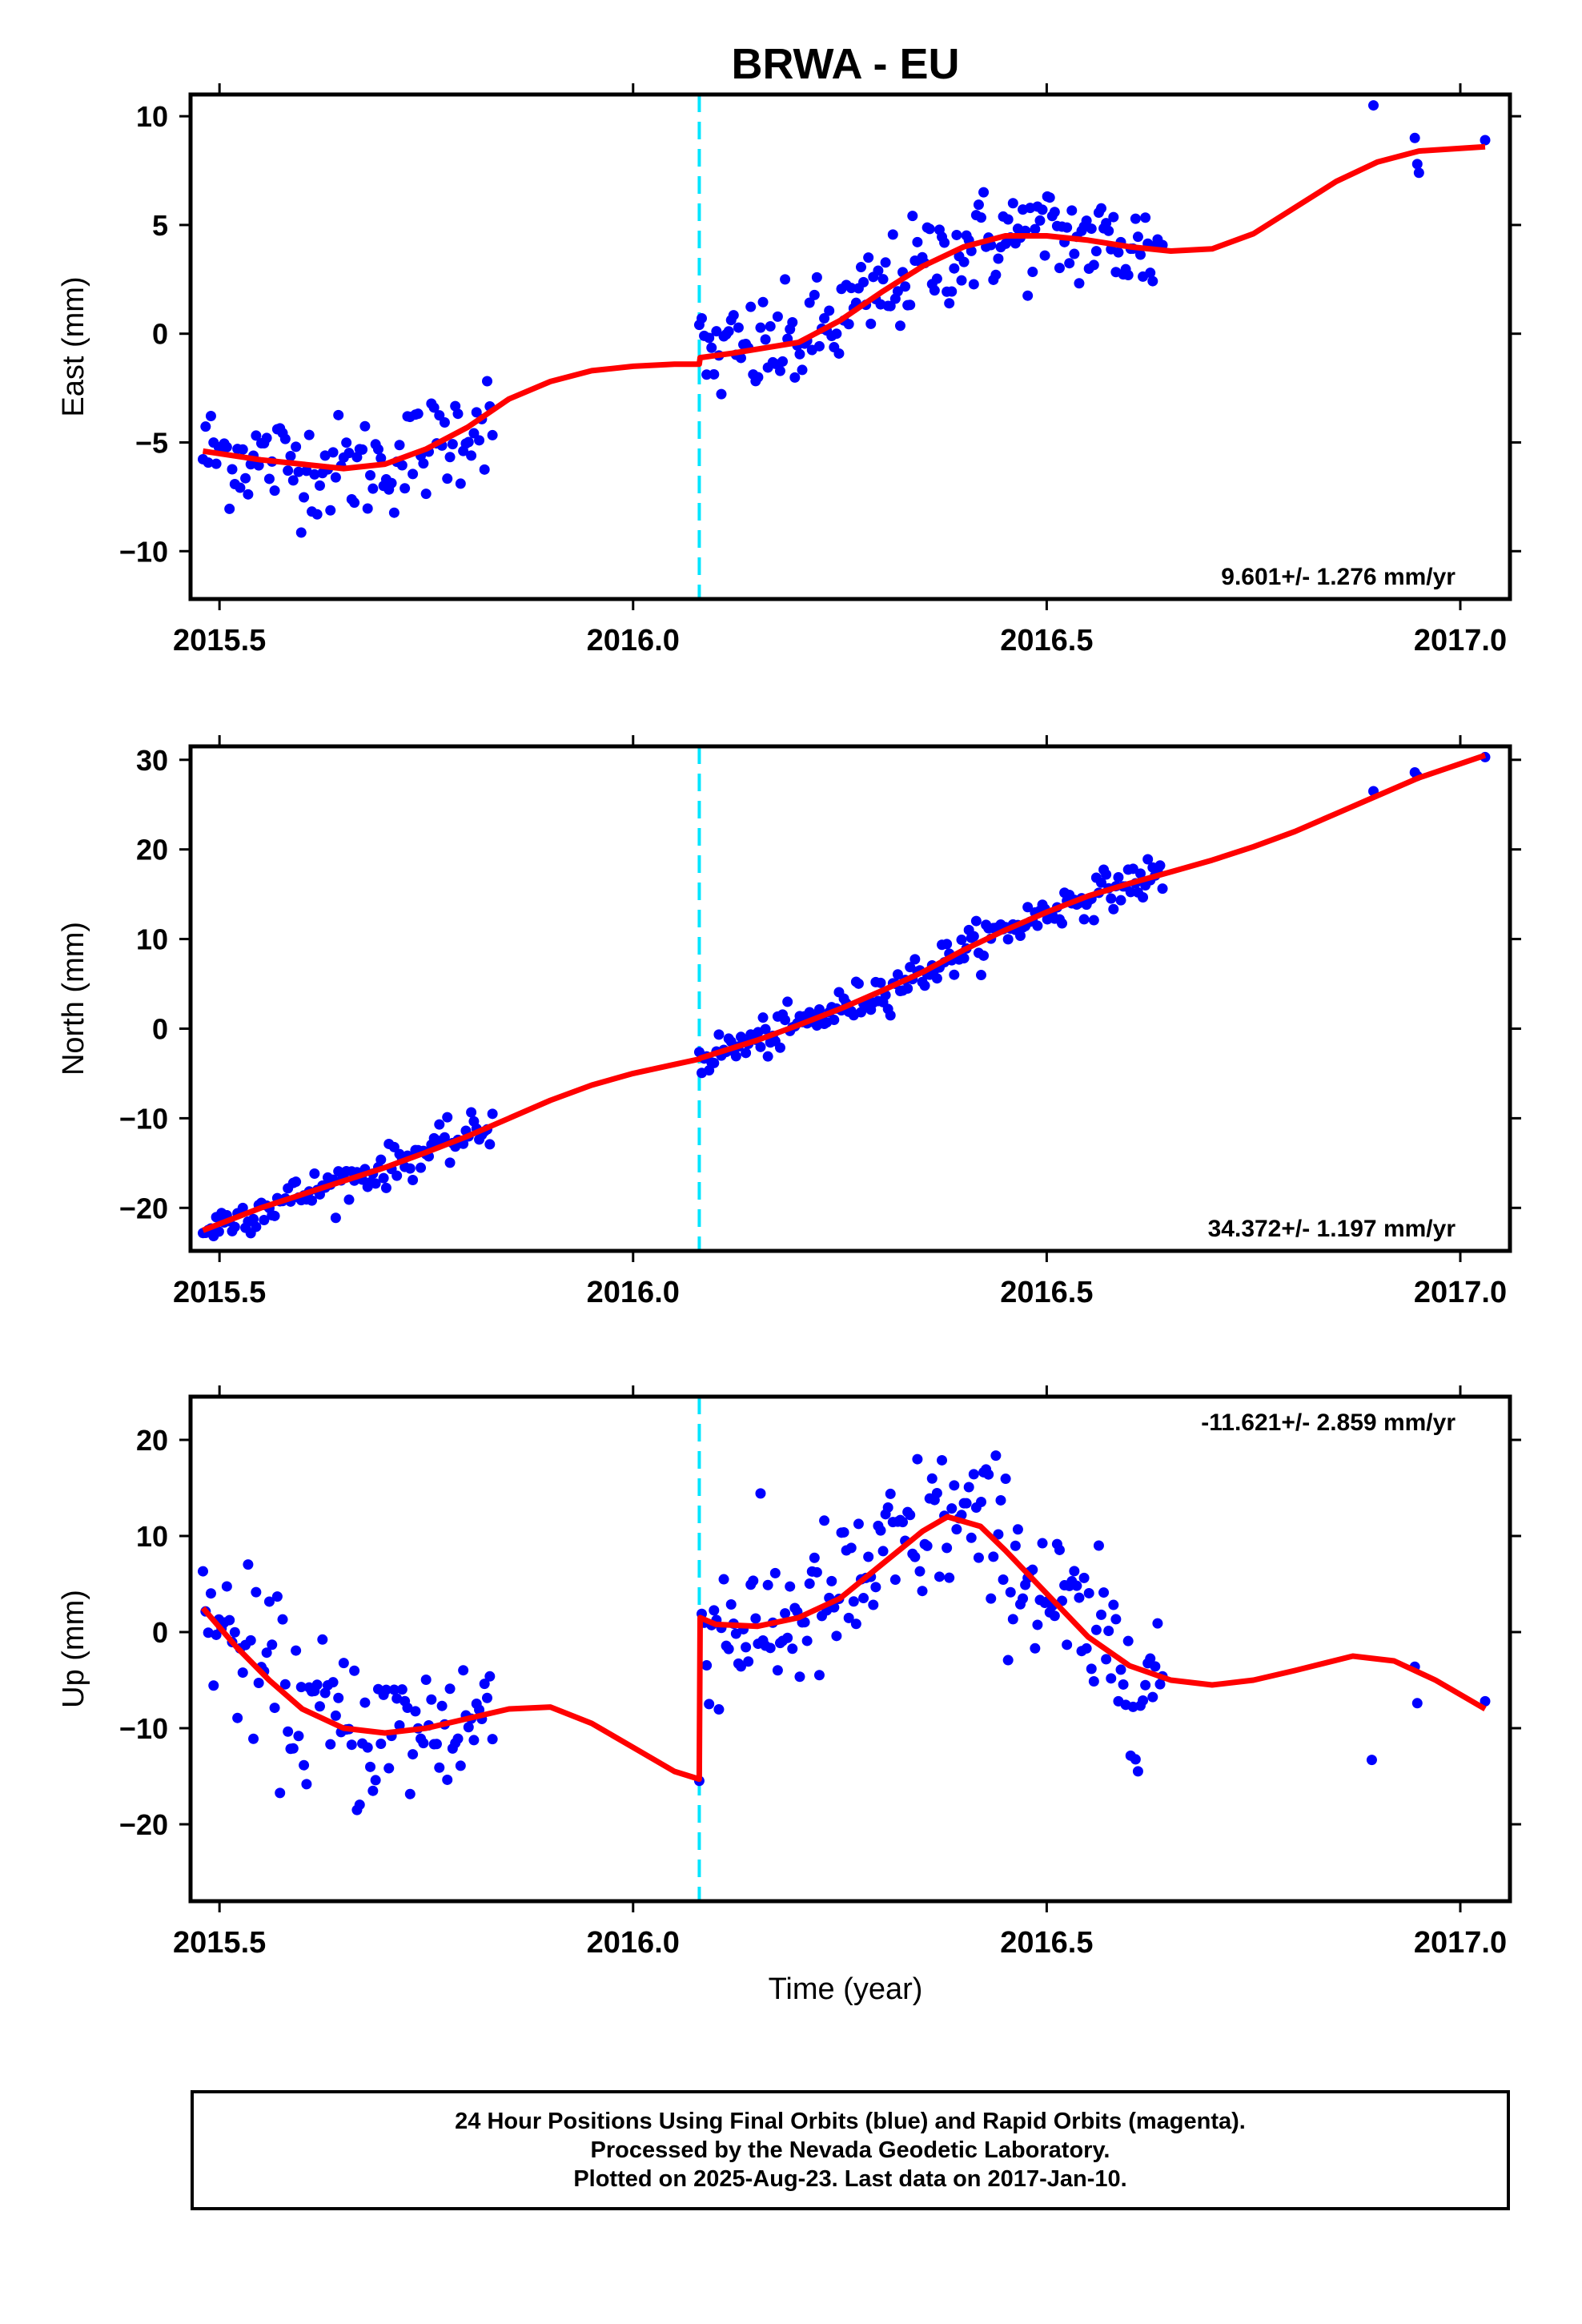 The height and width of the screenshot is (2324, 1582). Describe the element at coordinates (144, 1119) in the screenshot. I see `north-ytick-label: −10` at that location.